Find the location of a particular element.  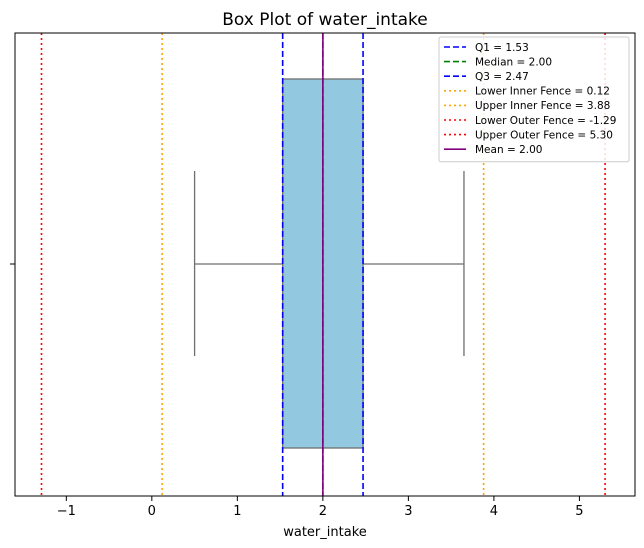

legend-label-4: Lower Inner Fence = 0.12 is located at coordinates (542, 92).